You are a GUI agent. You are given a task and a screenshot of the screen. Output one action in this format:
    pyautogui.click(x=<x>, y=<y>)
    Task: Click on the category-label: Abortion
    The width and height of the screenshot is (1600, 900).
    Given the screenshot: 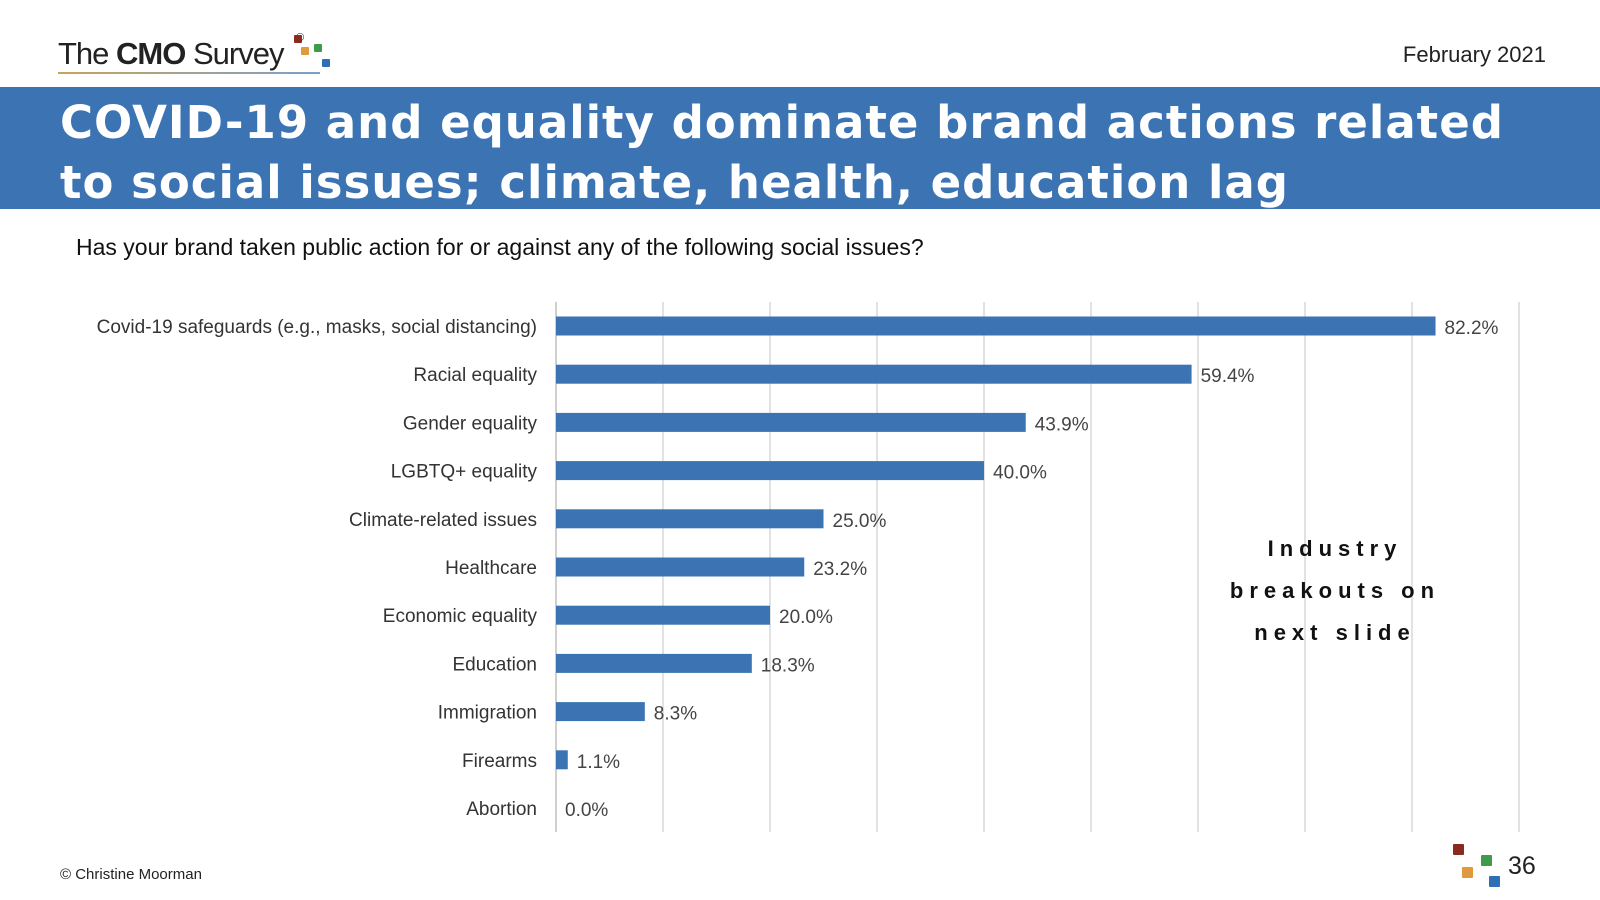 What is the action you would take?
    pyautogui.click(x=501, y=809)
    